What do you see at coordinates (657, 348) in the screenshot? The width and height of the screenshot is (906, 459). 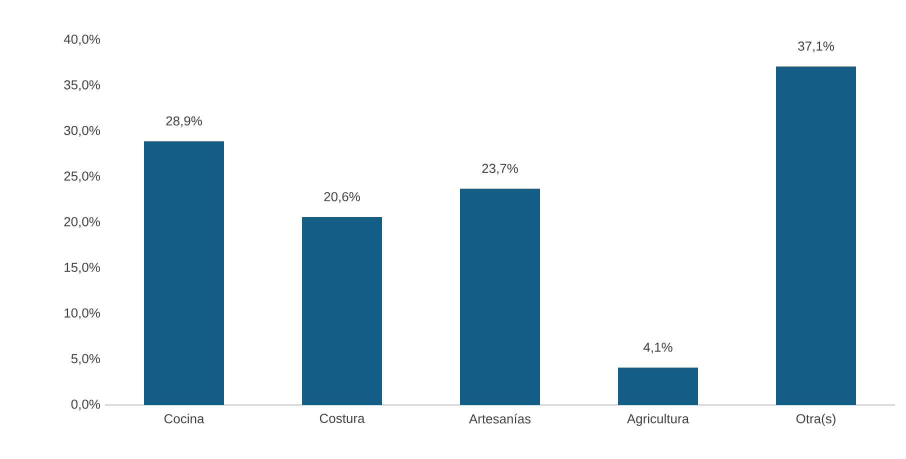 I see `data-label: 4,1%` at bounding box center [657, 348].